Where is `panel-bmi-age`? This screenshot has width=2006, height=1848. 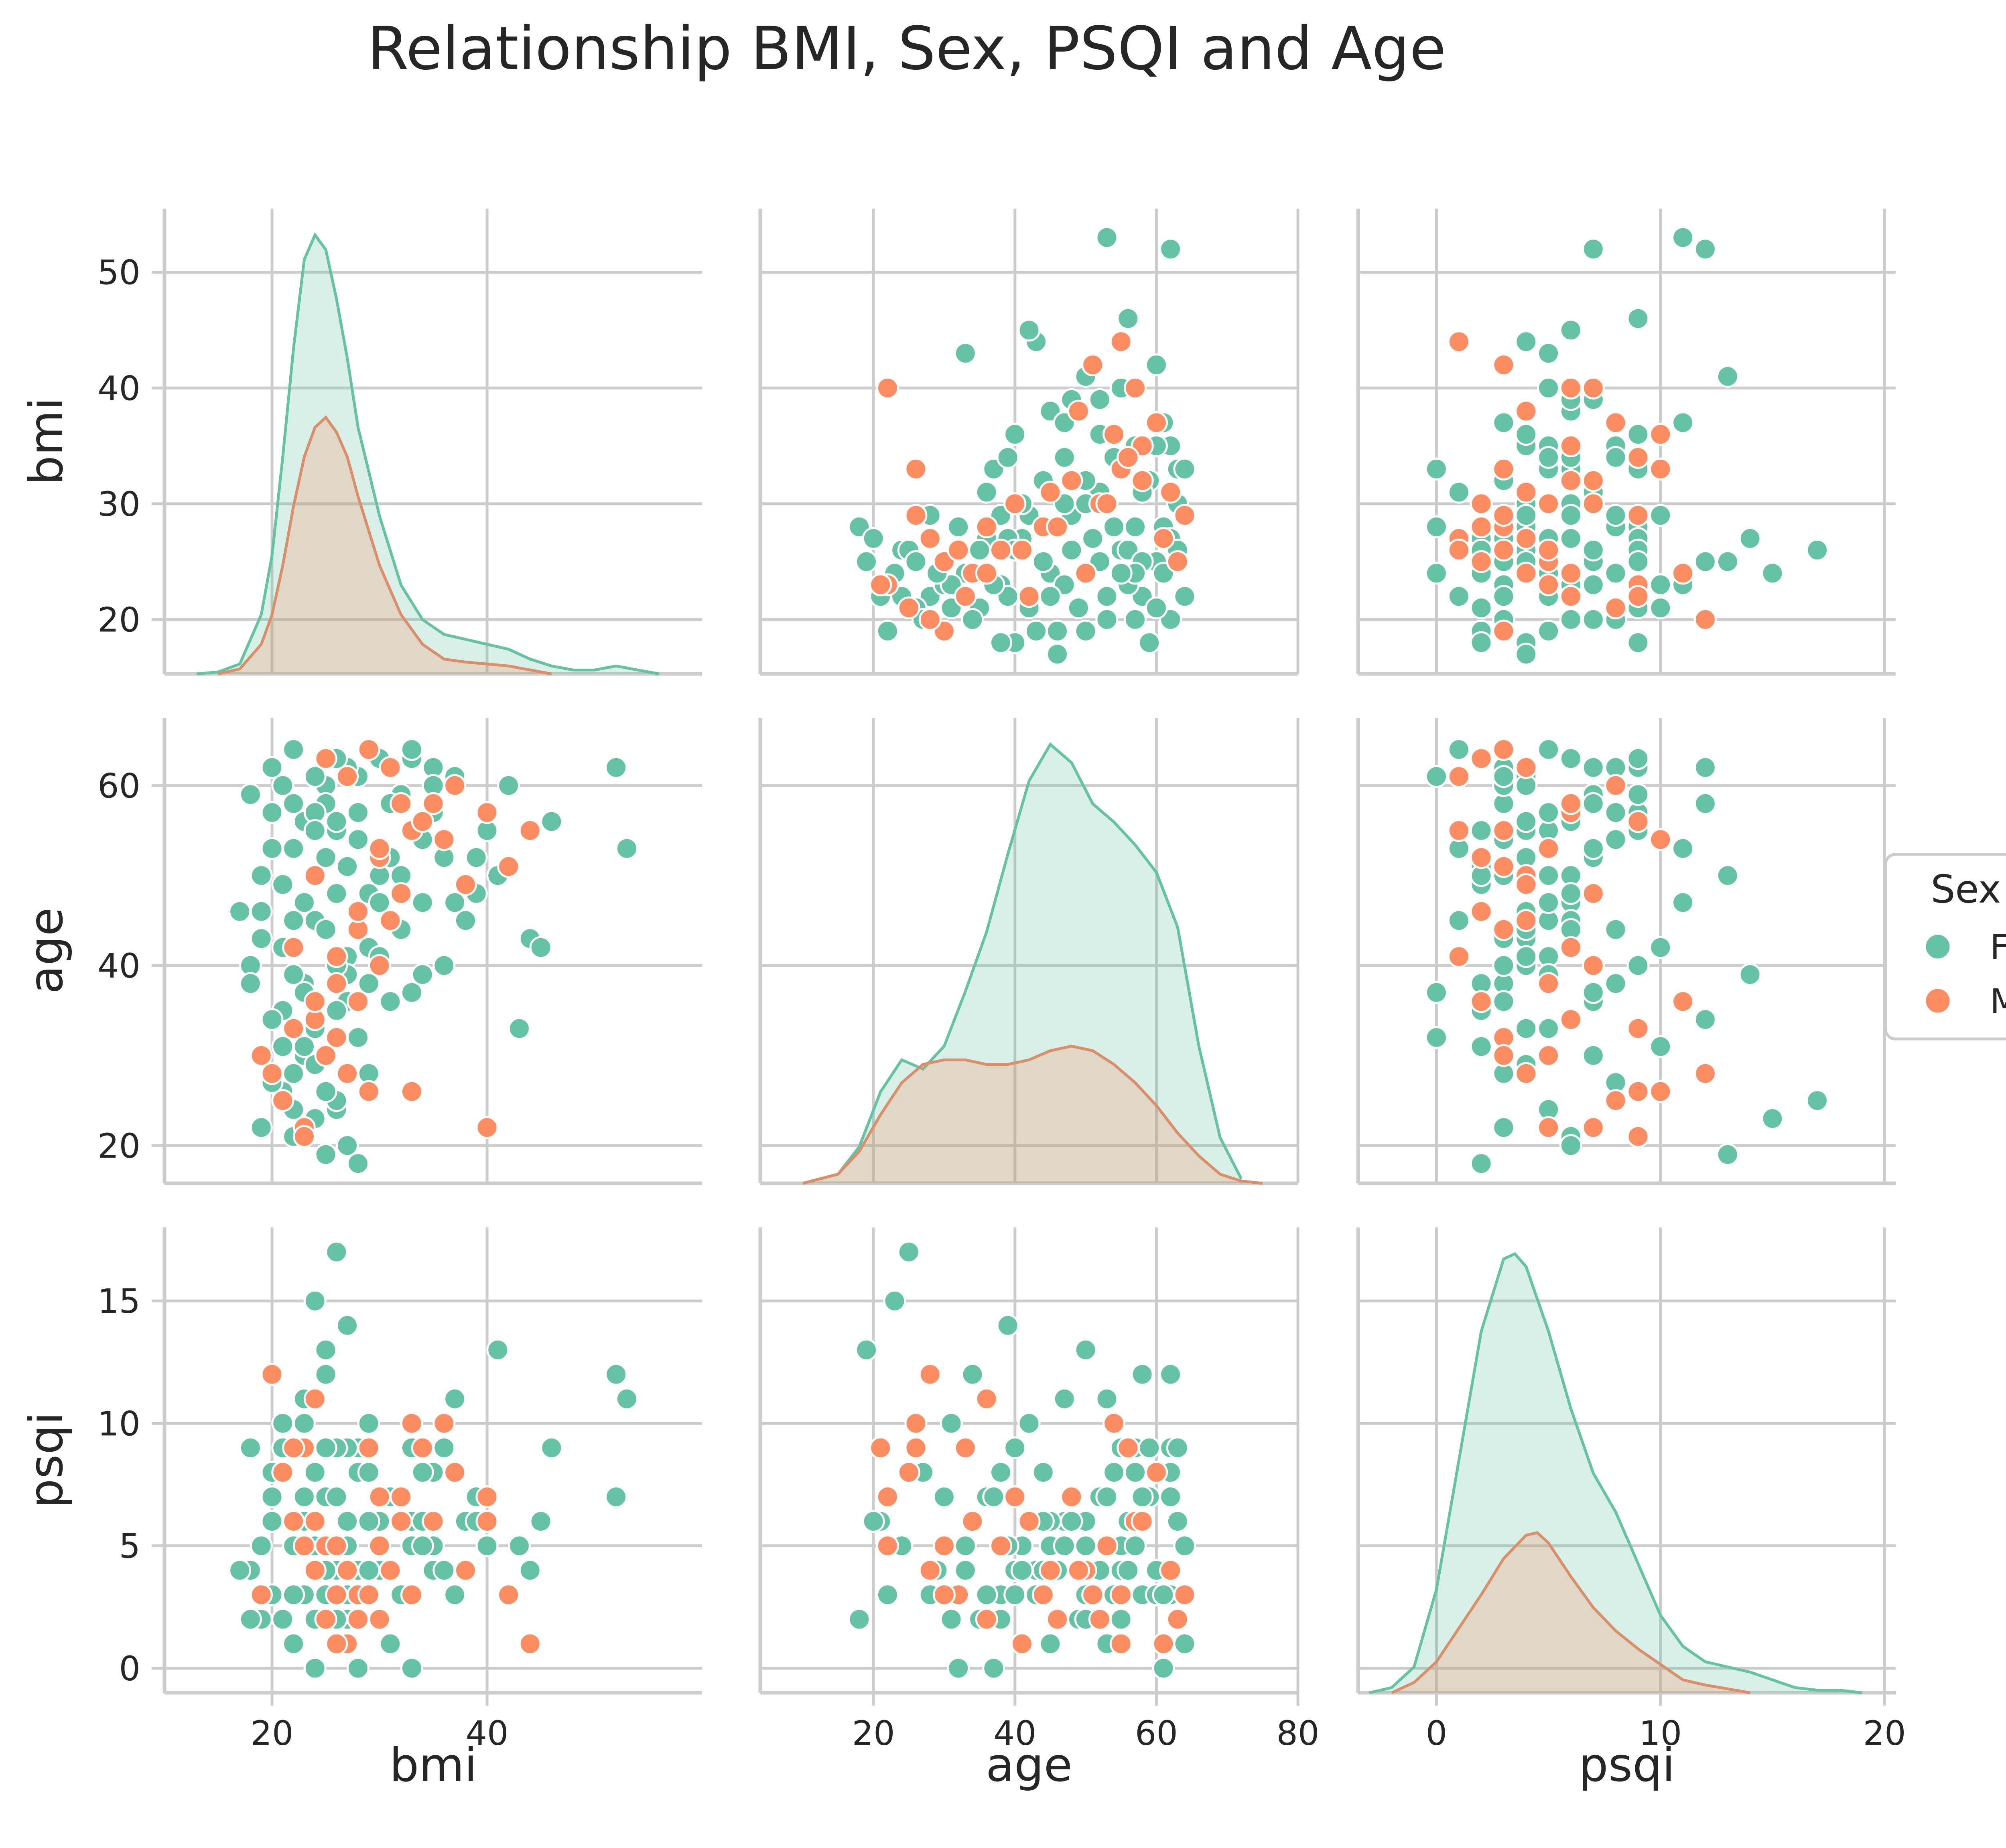 panel-bmi-age is located at coordinates (1028, 442).